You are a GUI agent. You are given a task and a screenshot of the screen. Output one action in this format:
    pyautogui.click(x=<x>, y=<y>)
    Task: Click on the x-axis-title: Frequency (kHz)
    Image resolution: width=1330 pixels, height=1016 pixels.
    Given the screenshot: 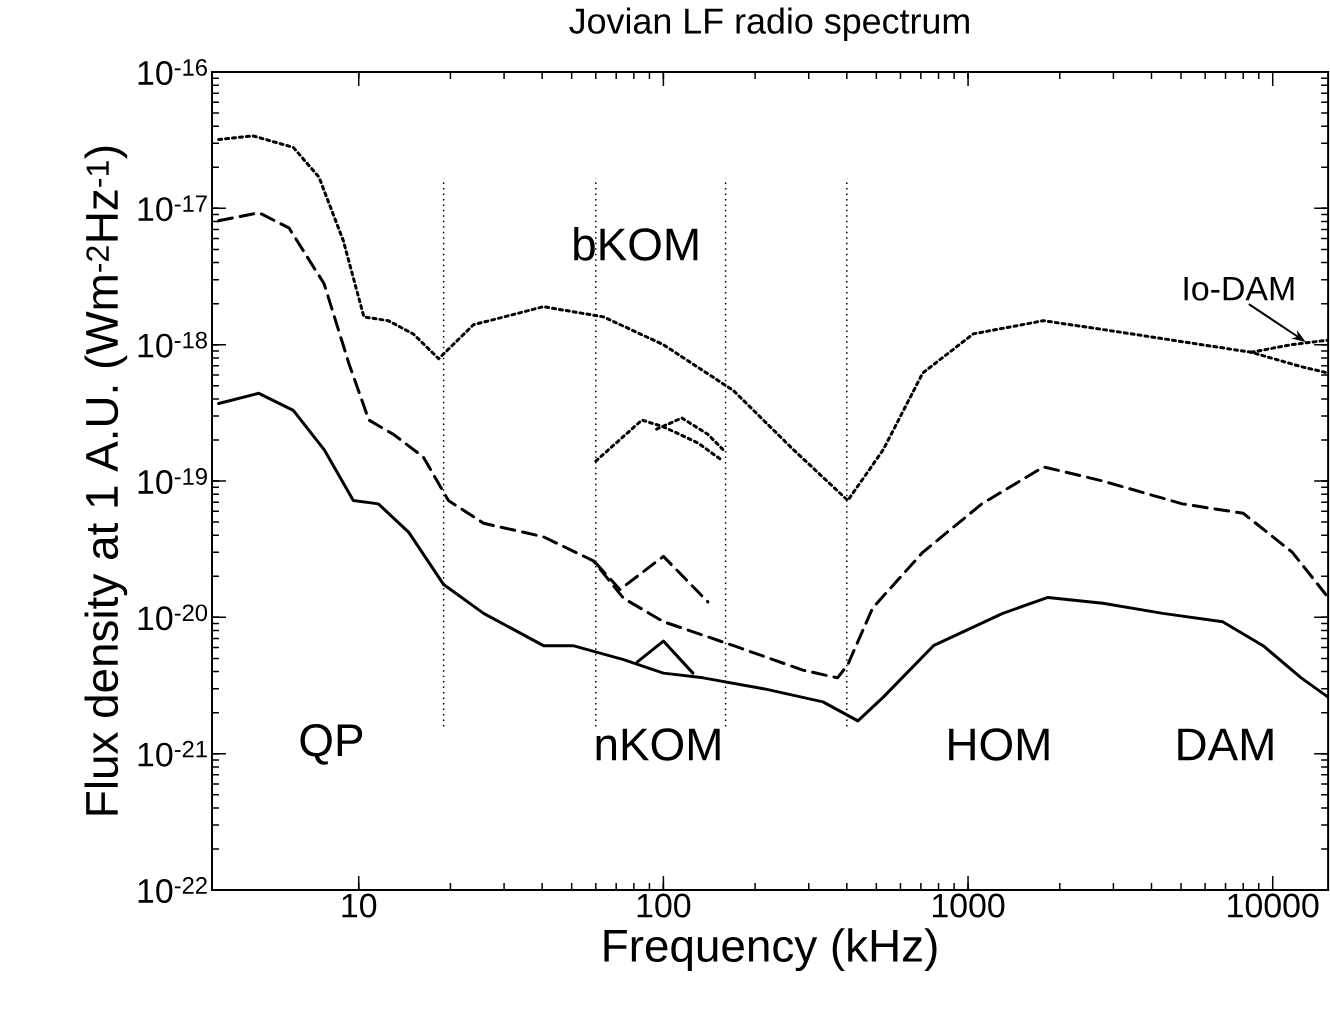 What is the action you would take?
    pyautogui.click(x=770, y=950)
    